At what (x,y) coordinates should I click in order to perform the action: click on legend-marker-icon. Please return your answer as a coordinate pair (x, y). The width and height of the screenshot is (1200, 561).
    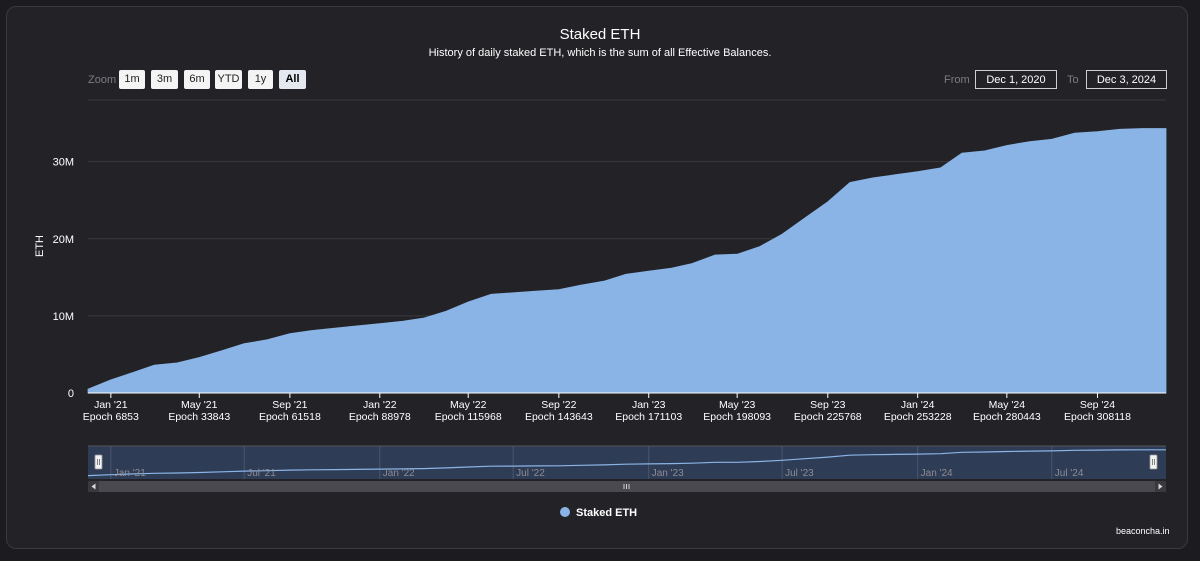
    Looking at the image, I should click on (565, 512).